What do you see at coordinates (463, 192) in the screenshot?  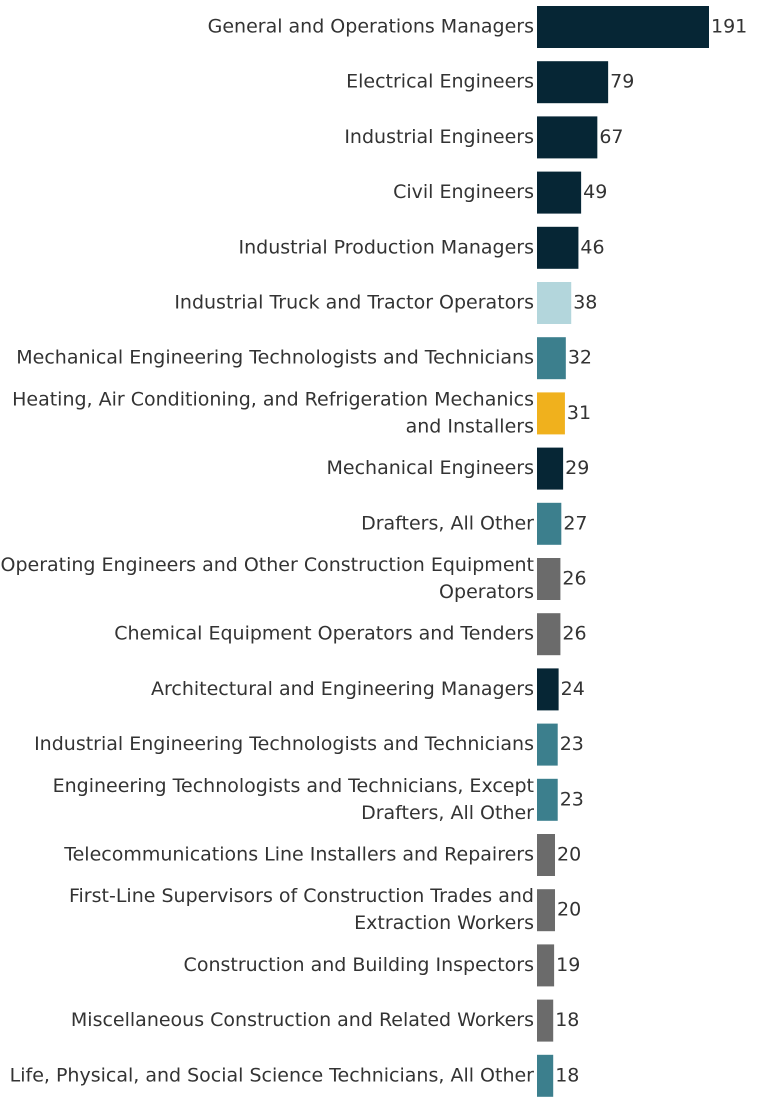 I see `category-label: Civil Engineers` at bounding box center [463, 192].